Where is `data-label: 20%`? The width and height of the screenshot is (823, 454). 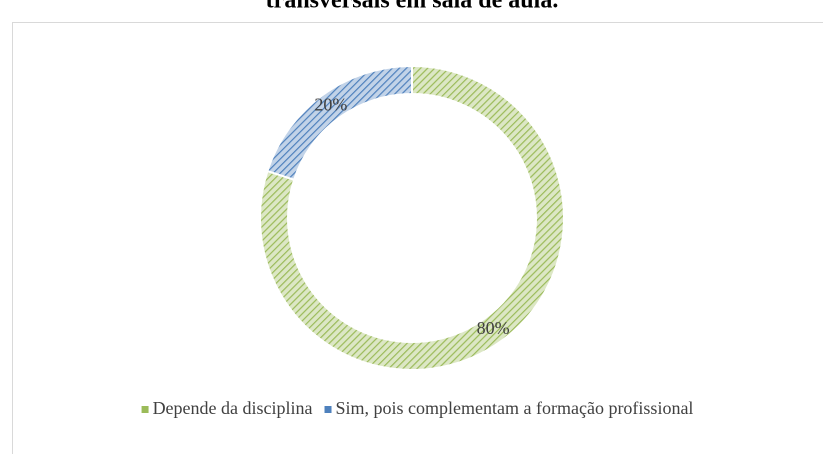
data-label: 20% is located at coordinates (330, 104).